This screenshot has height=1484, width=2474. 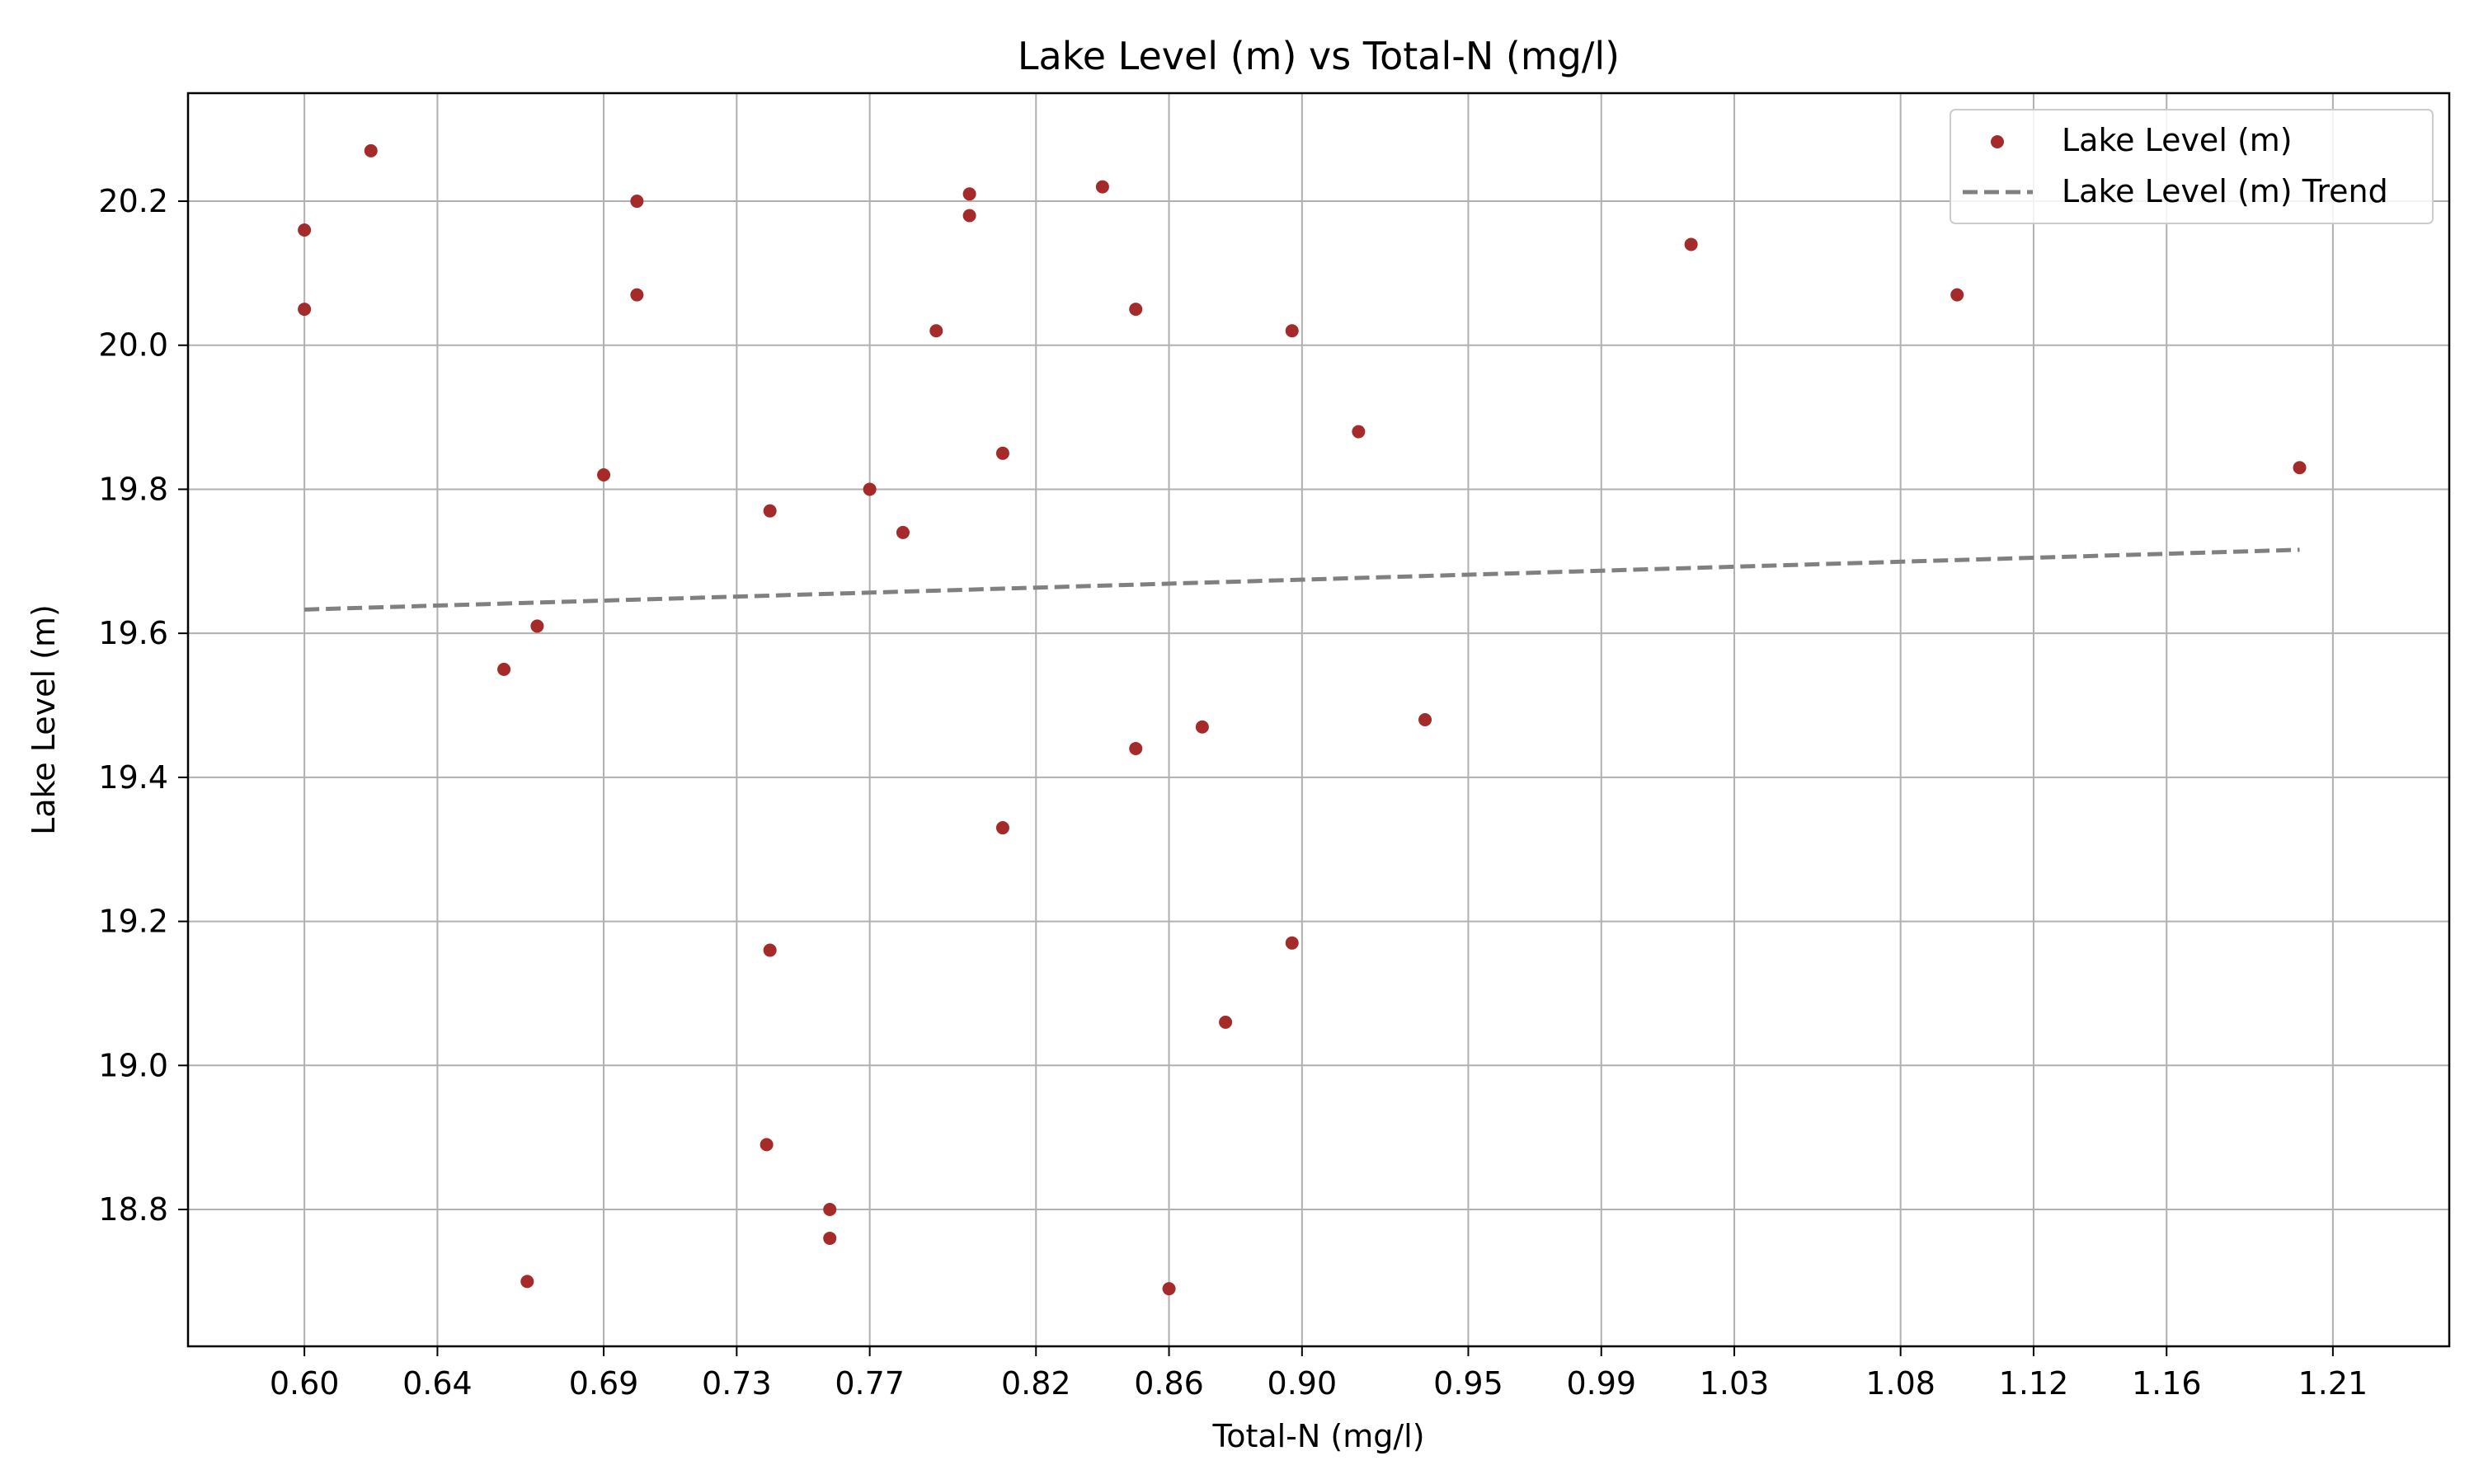 What do you see at coordinates (604, 1383) in the screenshot?
I see `x-tick-label: 0.69` at bounding box center [604, 1383].